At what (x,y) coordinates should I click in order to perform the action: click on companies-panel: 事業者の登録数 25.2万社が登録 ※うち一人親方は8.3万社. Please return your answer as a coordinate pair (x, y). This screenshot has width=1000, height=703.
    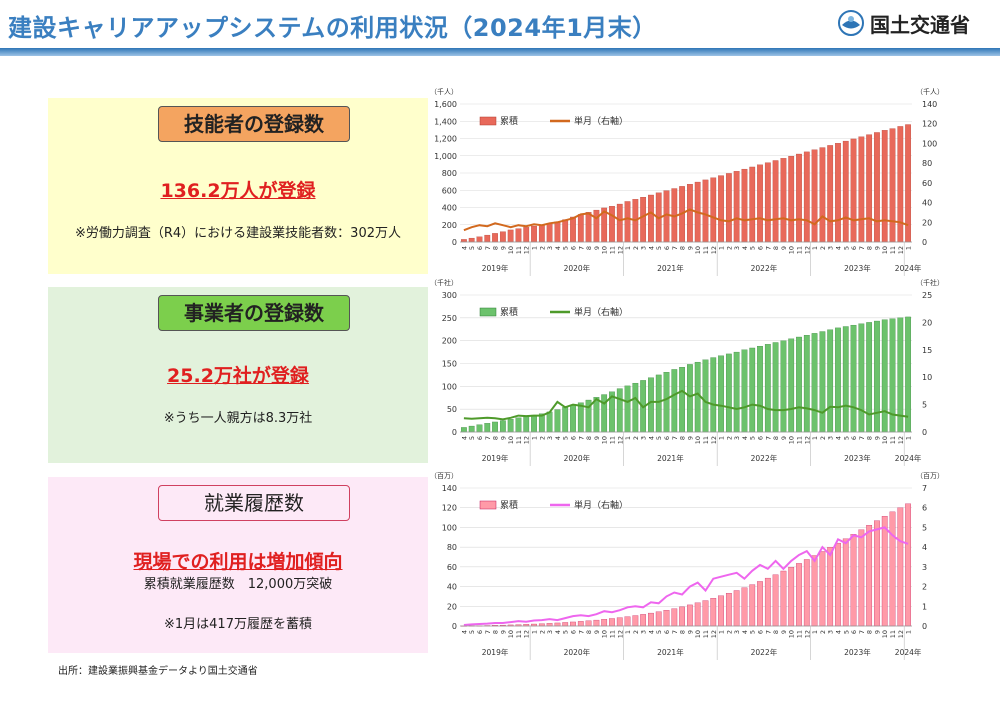
    Looking at the image, I should click on (238, 375).